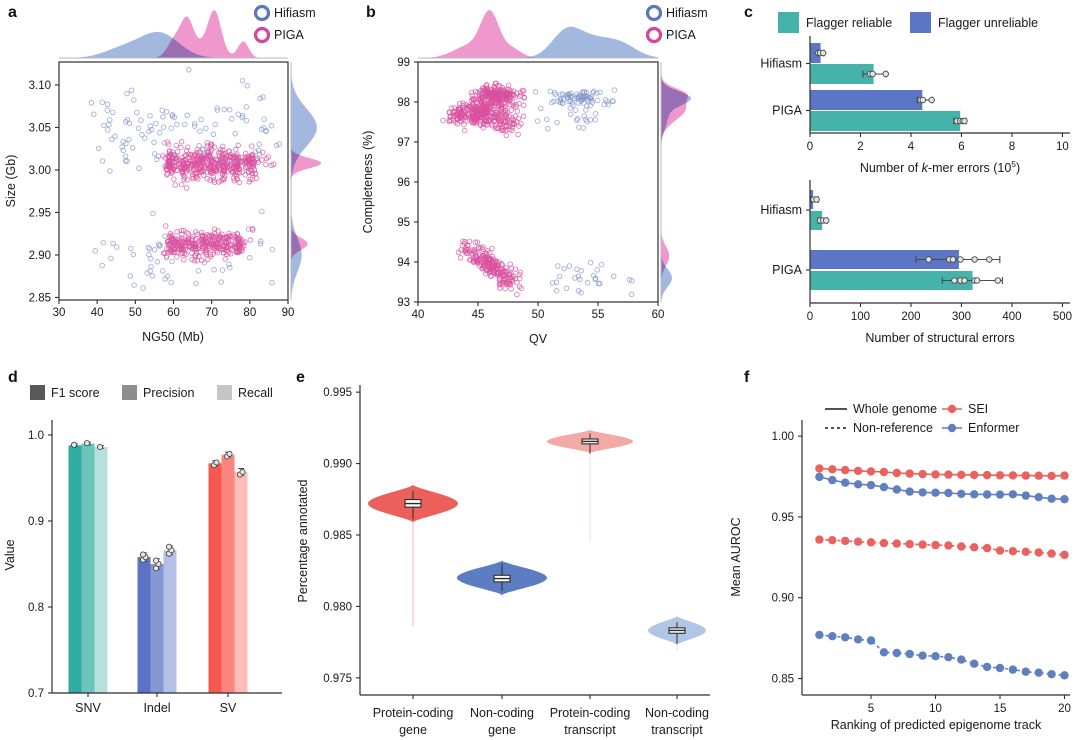 The width and height of the screenshot is (1080, 740). What do you see at coordinates (36, 608) in the screenshot?
I see `svg-text: 0.8` at bounding box center [36, 608].